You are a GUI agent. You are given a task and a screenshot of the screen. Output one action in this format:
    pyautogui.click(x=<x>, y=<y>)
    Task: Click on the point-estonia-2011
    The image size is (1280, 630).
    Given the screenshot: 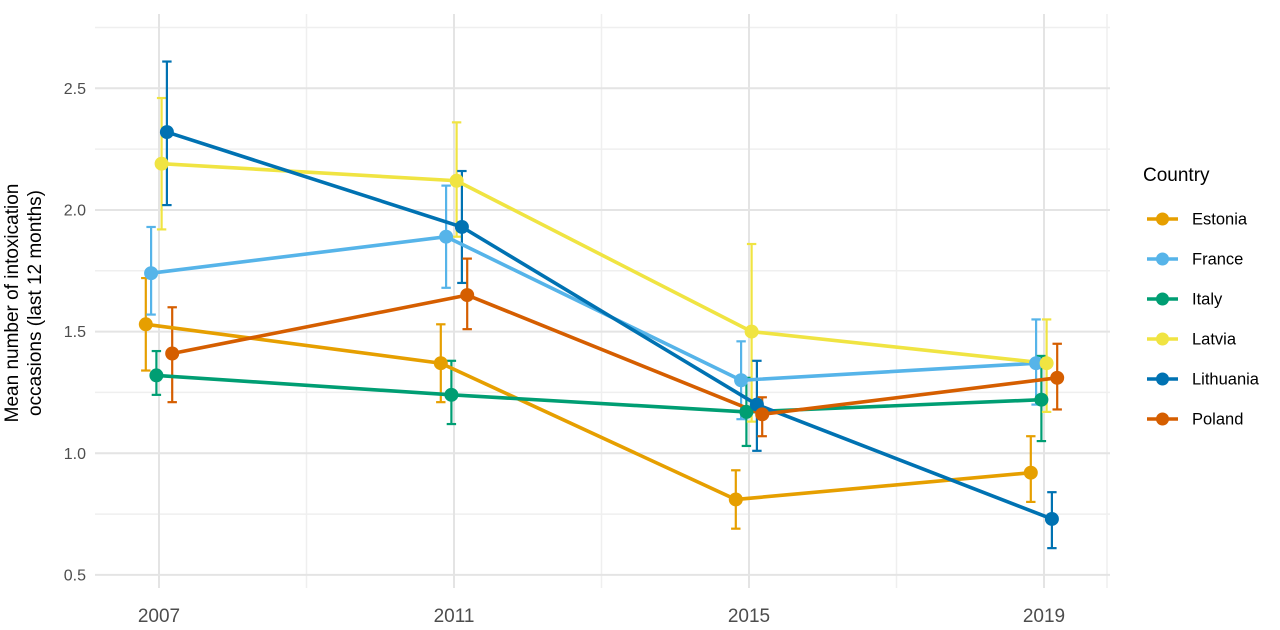 What is the action you would take?
    pyautogui.click(x=440, y=363)
    